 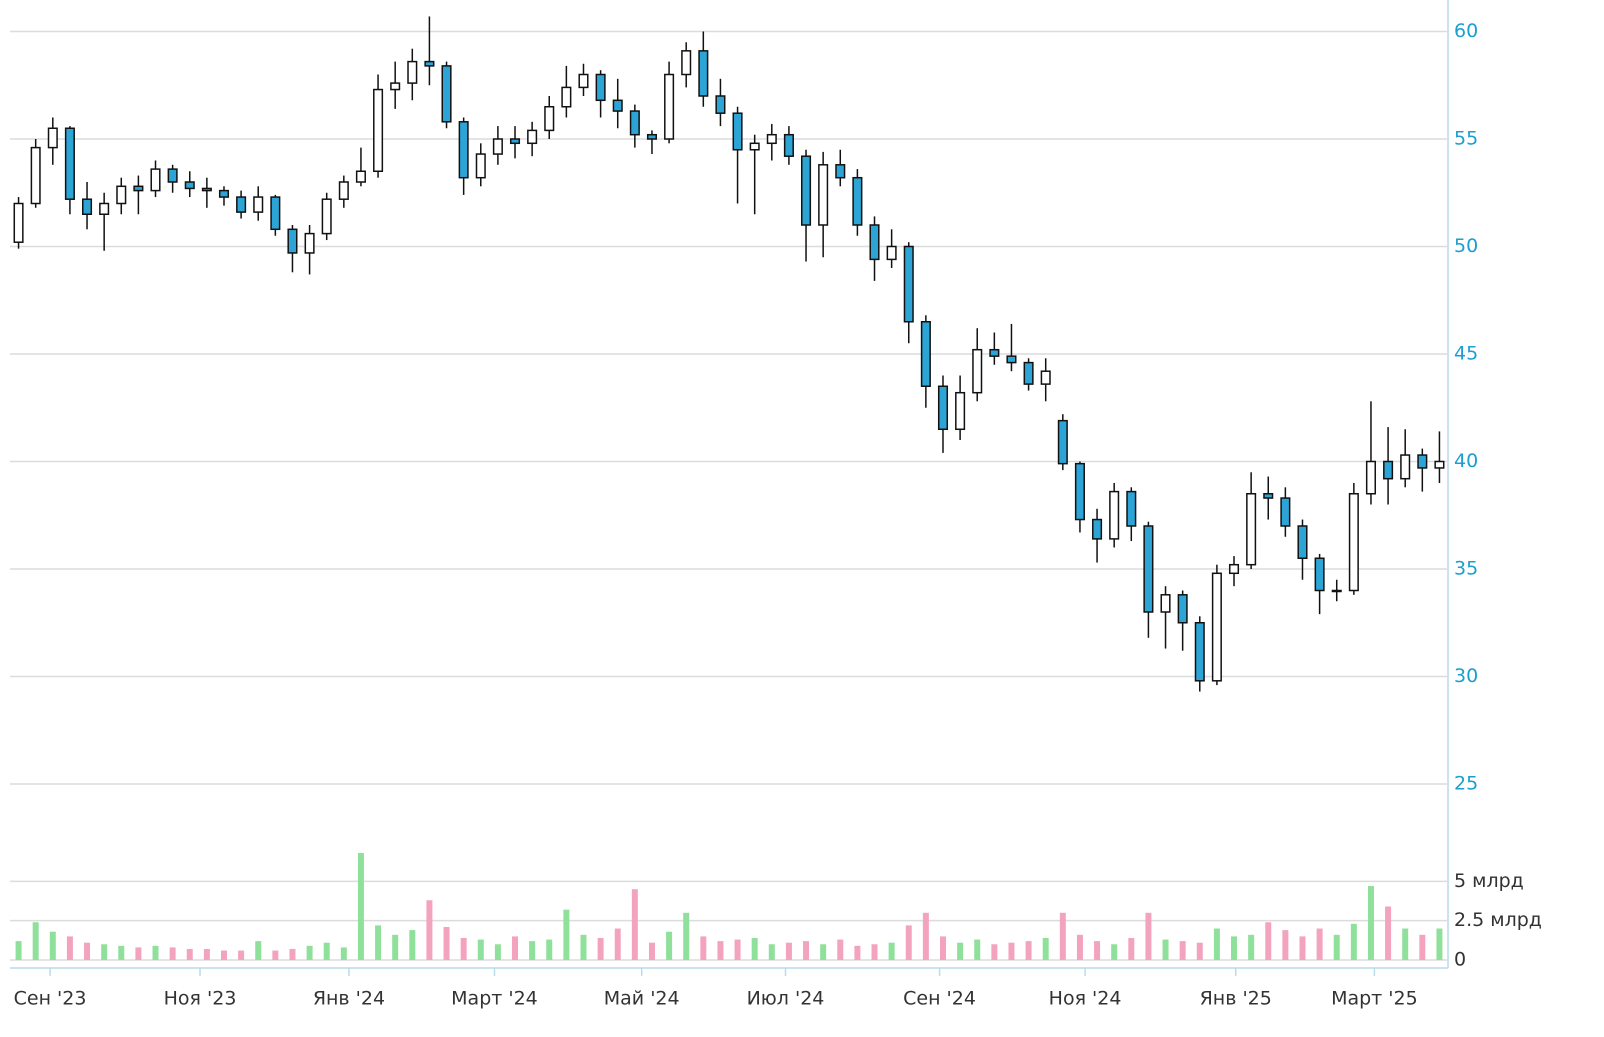 I want to click on x-tick-label: Июл '24, so click(x=786, y=999).